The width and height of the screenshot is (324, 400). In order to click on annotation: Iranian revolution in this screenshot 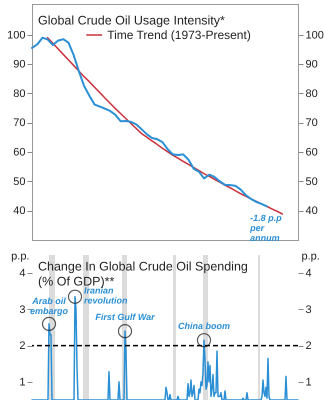, I will do `click(106, 296)`.